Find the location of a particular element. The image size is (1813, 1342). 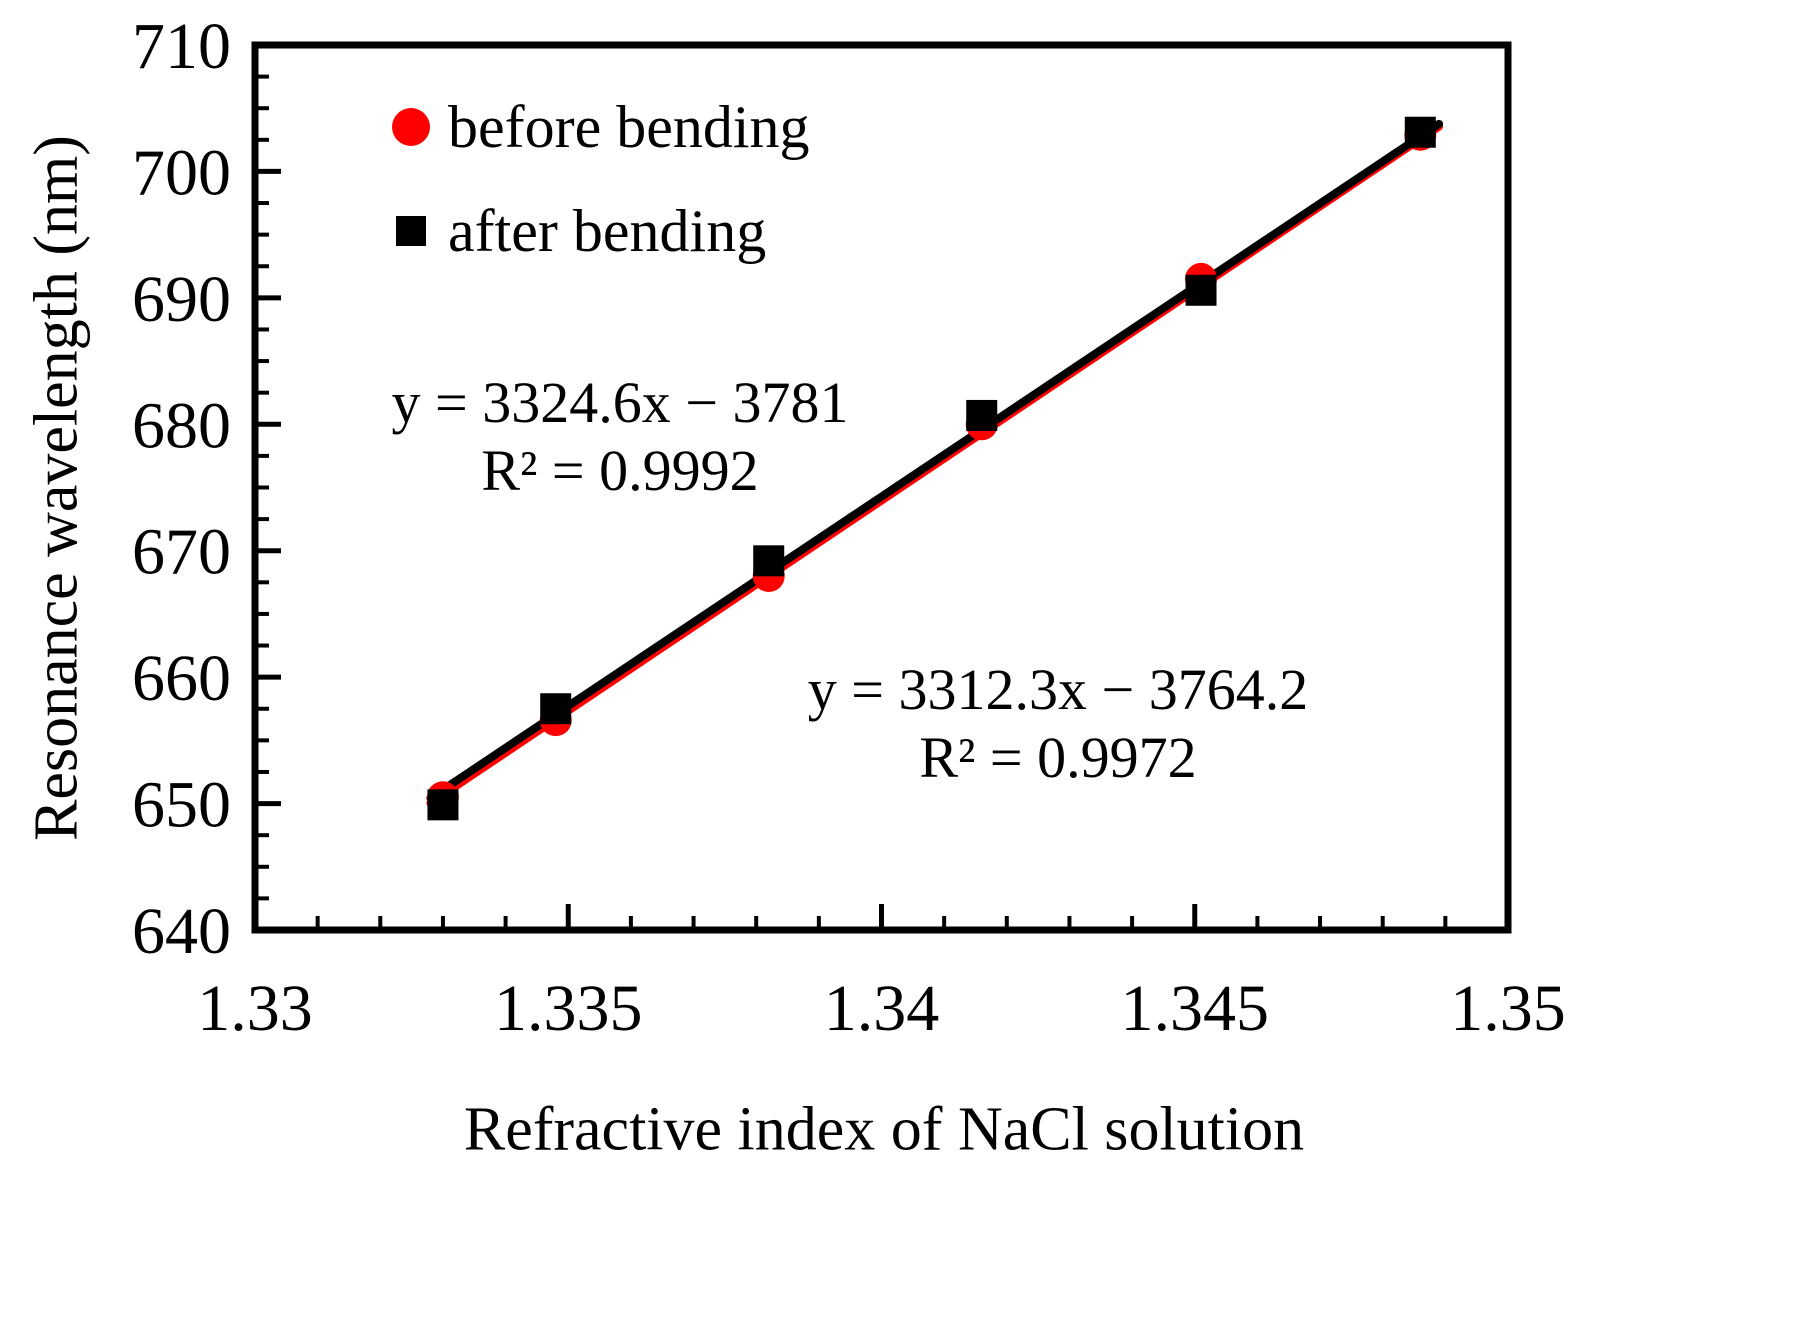

y-tick-label: 710 is located at coordinates (181, 46).